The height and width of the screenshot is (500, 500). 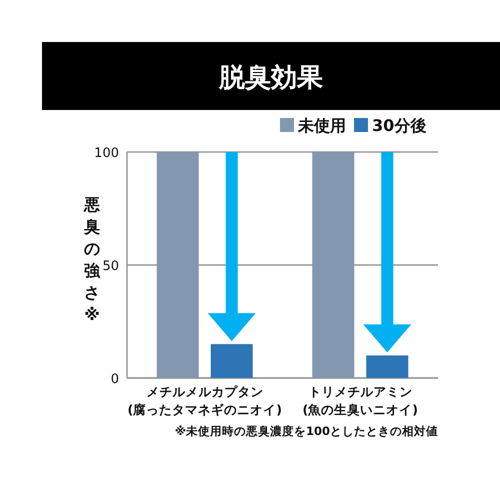 What do you see at coordinates (360, 400) in the screenshot?
I see `x-tick-label: トリメチルアミン (魚の生臭いニオイ)` at bounding box center [360, 400].